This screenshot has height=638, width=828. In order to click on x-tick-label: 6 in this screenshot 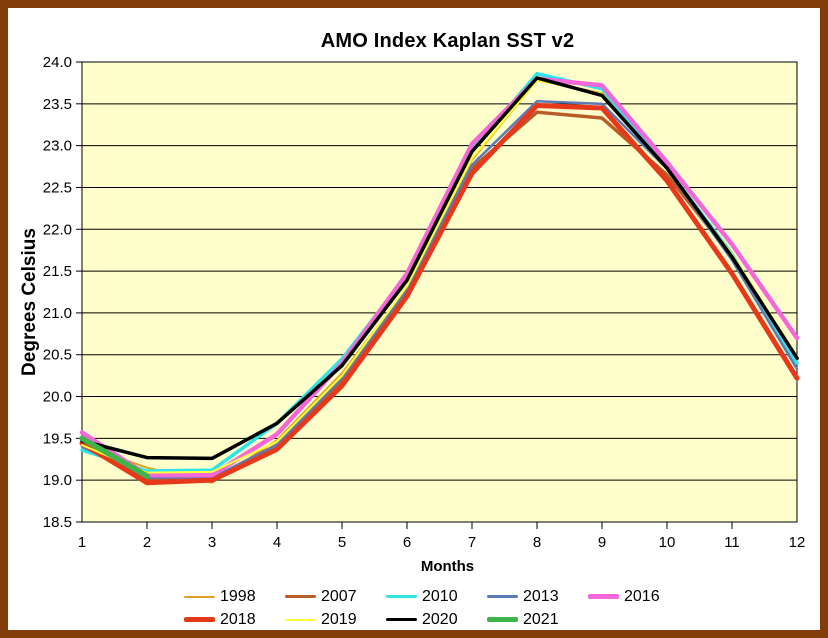, I will do `click(407, 542)`.